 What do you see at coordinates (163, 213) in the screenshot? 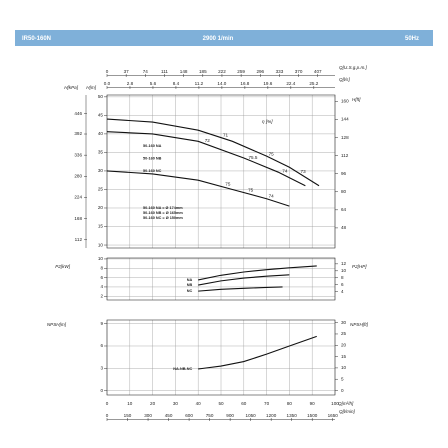
I see `note: 50-160 NB = Ø 165mm` at bounding box center [163, 213].